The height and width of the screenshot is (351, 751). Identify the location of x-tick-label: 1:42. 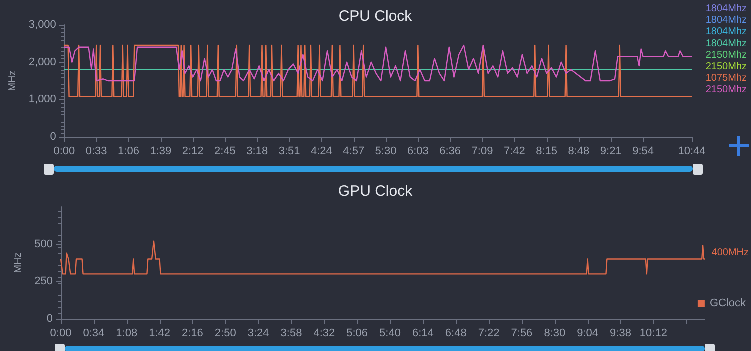
(159, 334).